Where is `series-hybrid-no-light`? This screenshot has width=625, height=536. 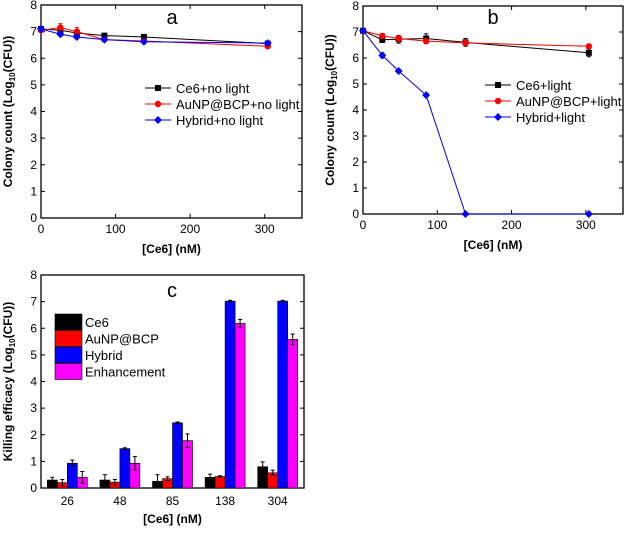 series-hybrid-no-light is located at coordinates (154, 36).